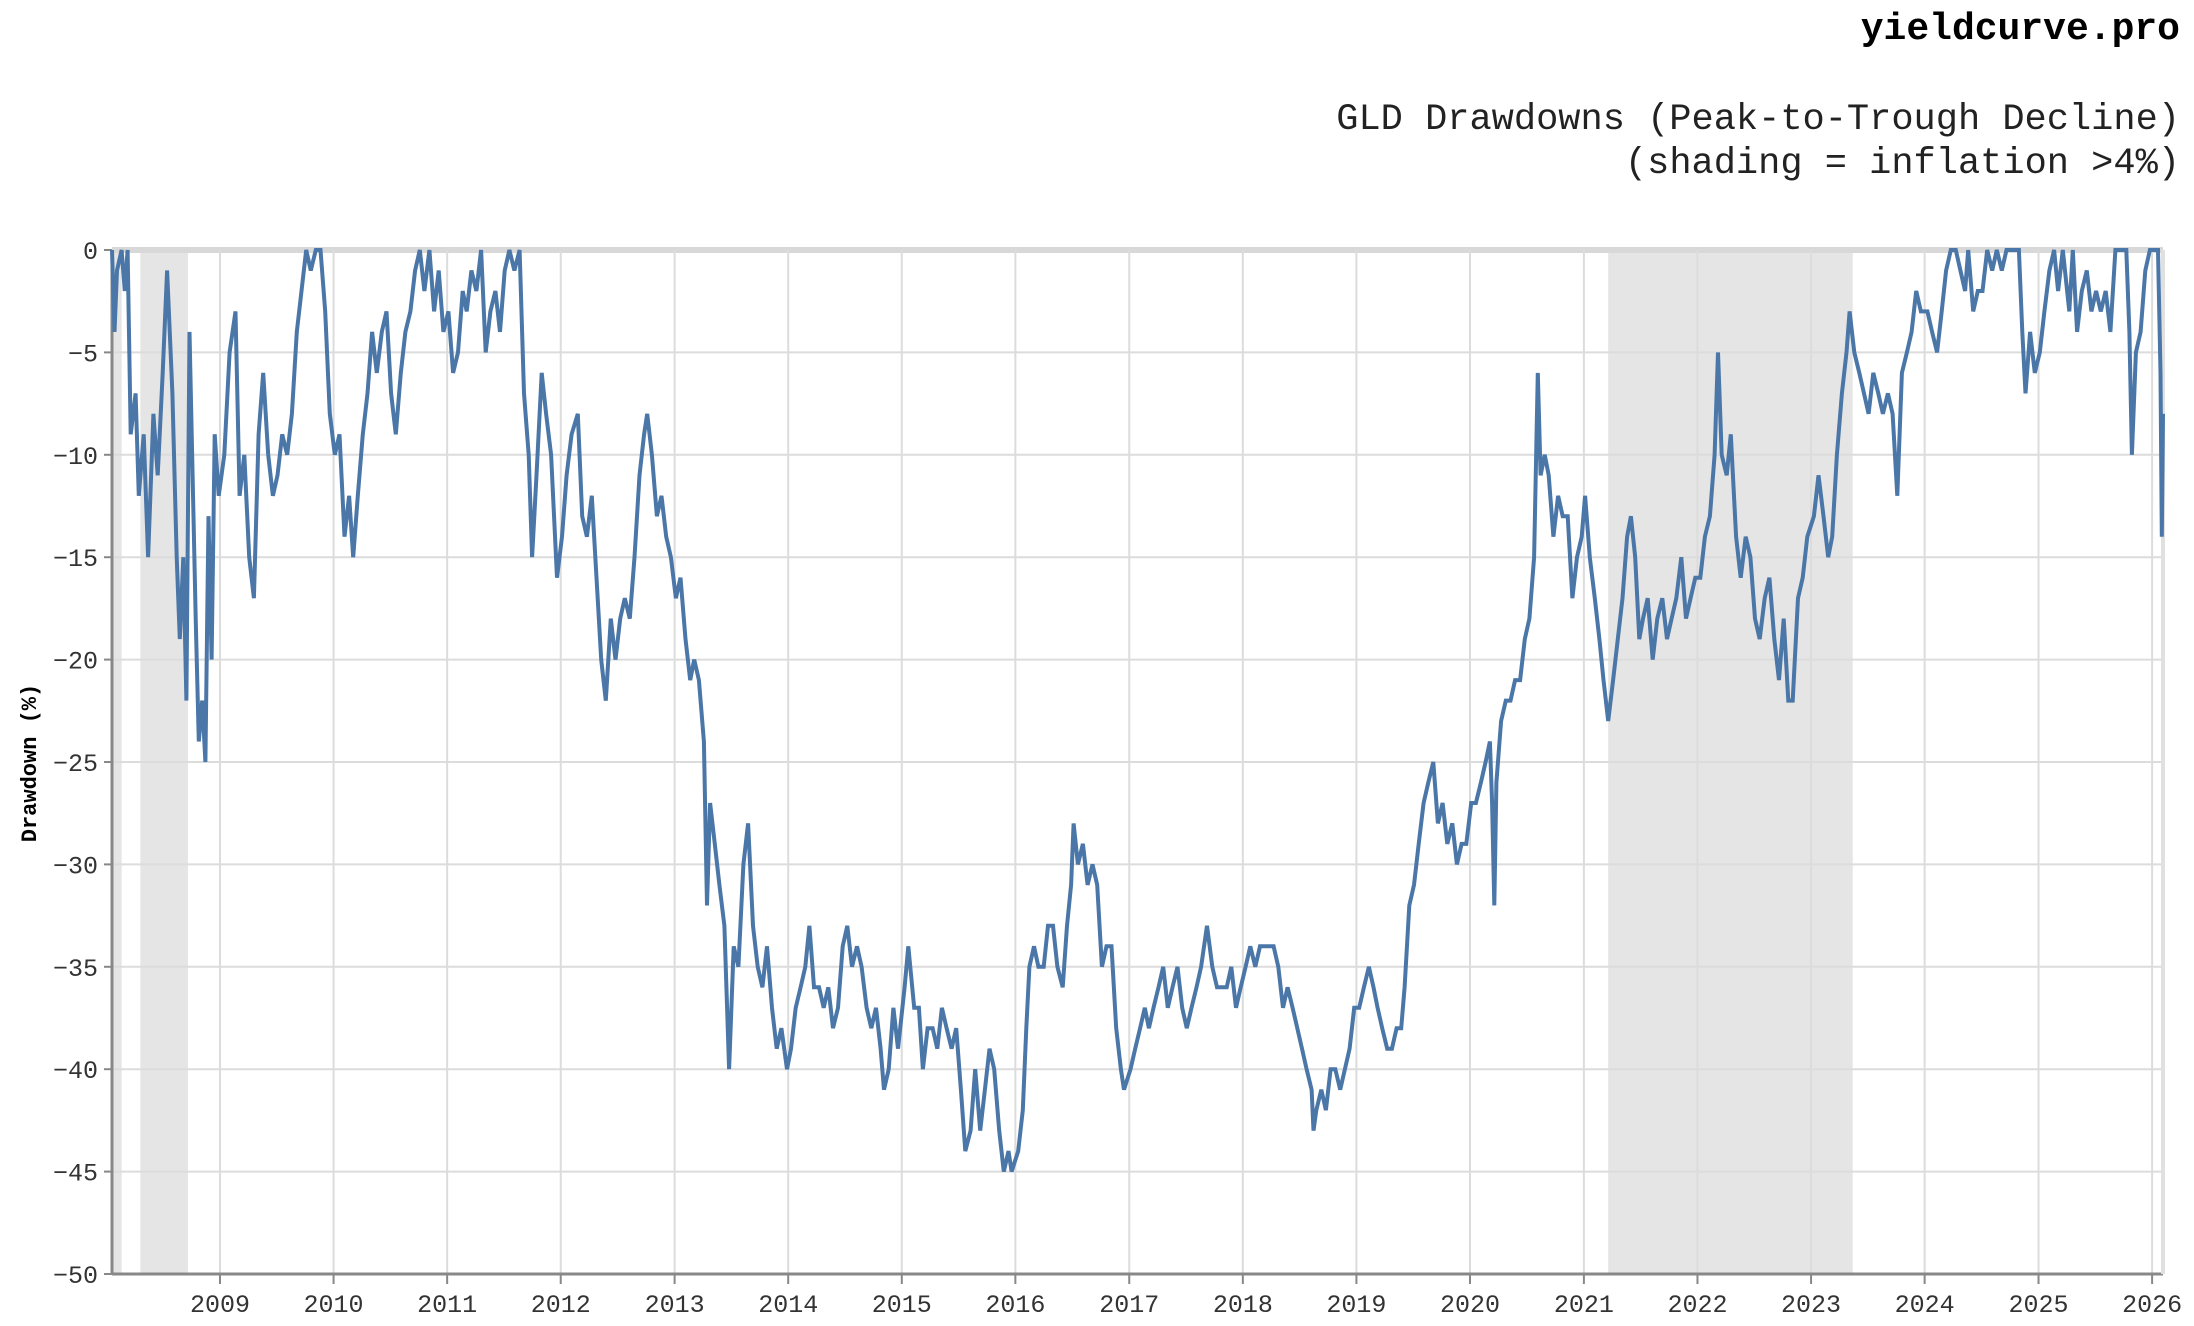  I want to click on y-tick-label: −40, so click(75, 1071).